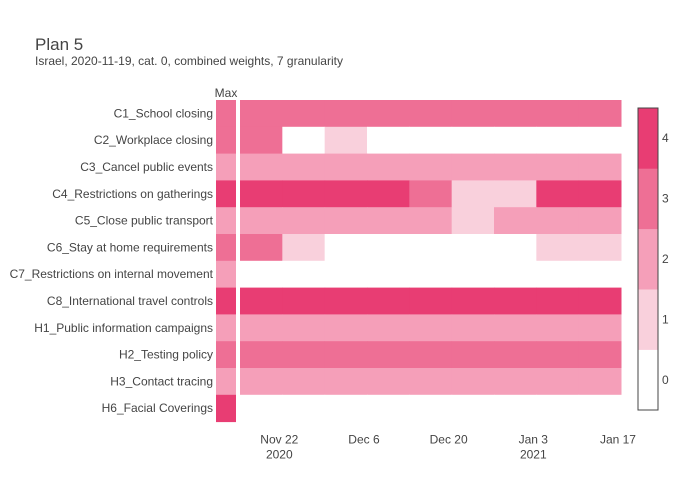 Image resolution: width=700 pixels, height=500 pixels. What do you see at coordinates (534, 440) in the screenshot?
I see `x-tick-label: Jan 3` at bounding box center [534, 440].